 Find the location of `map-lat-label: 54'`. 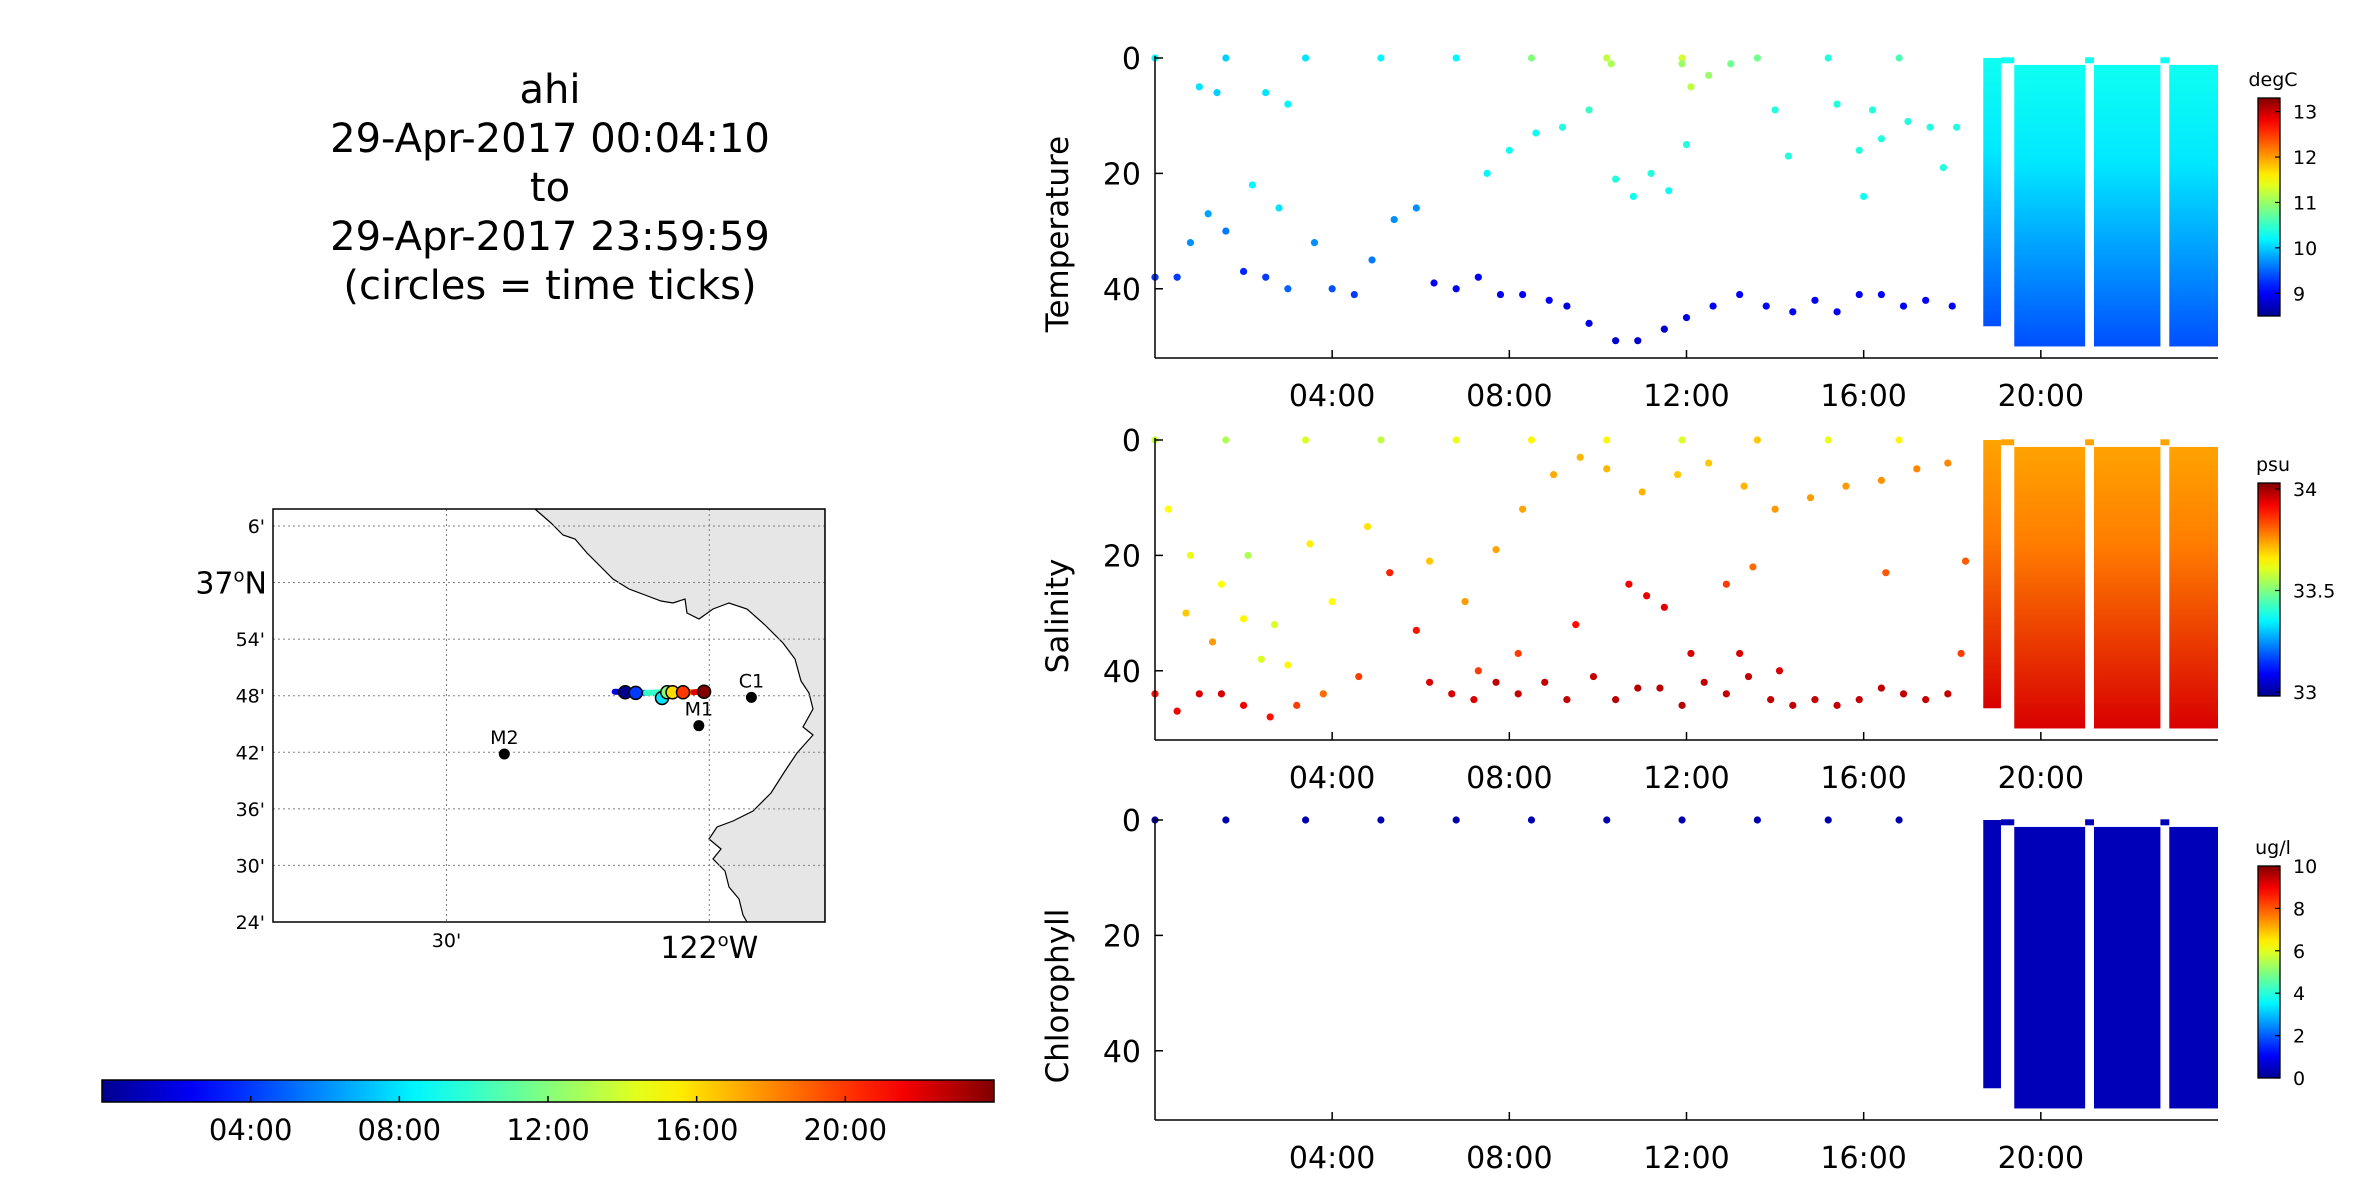

map-lat-label: 54' is located at coordinates (250, 640).